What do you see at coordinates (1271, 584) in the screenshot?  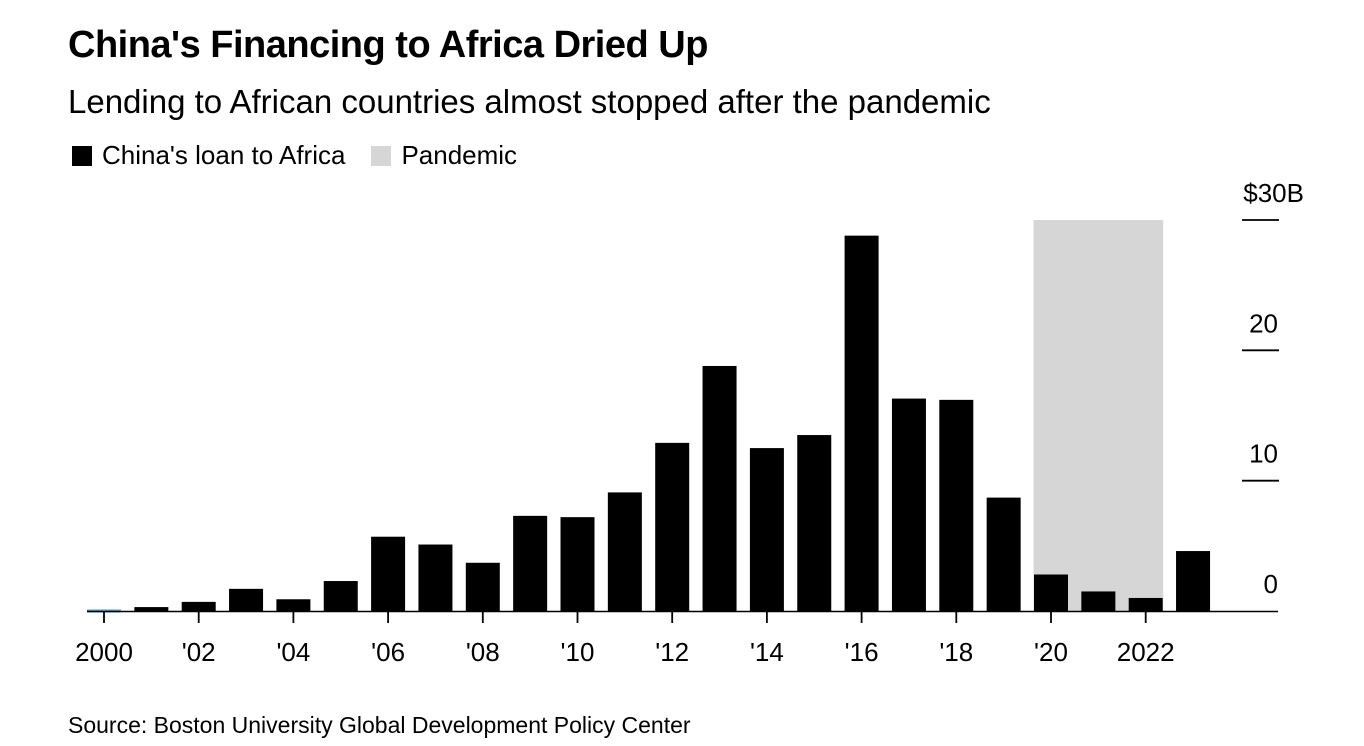 I see `y-tick-label: 0` at bounding box center [1271, 584].